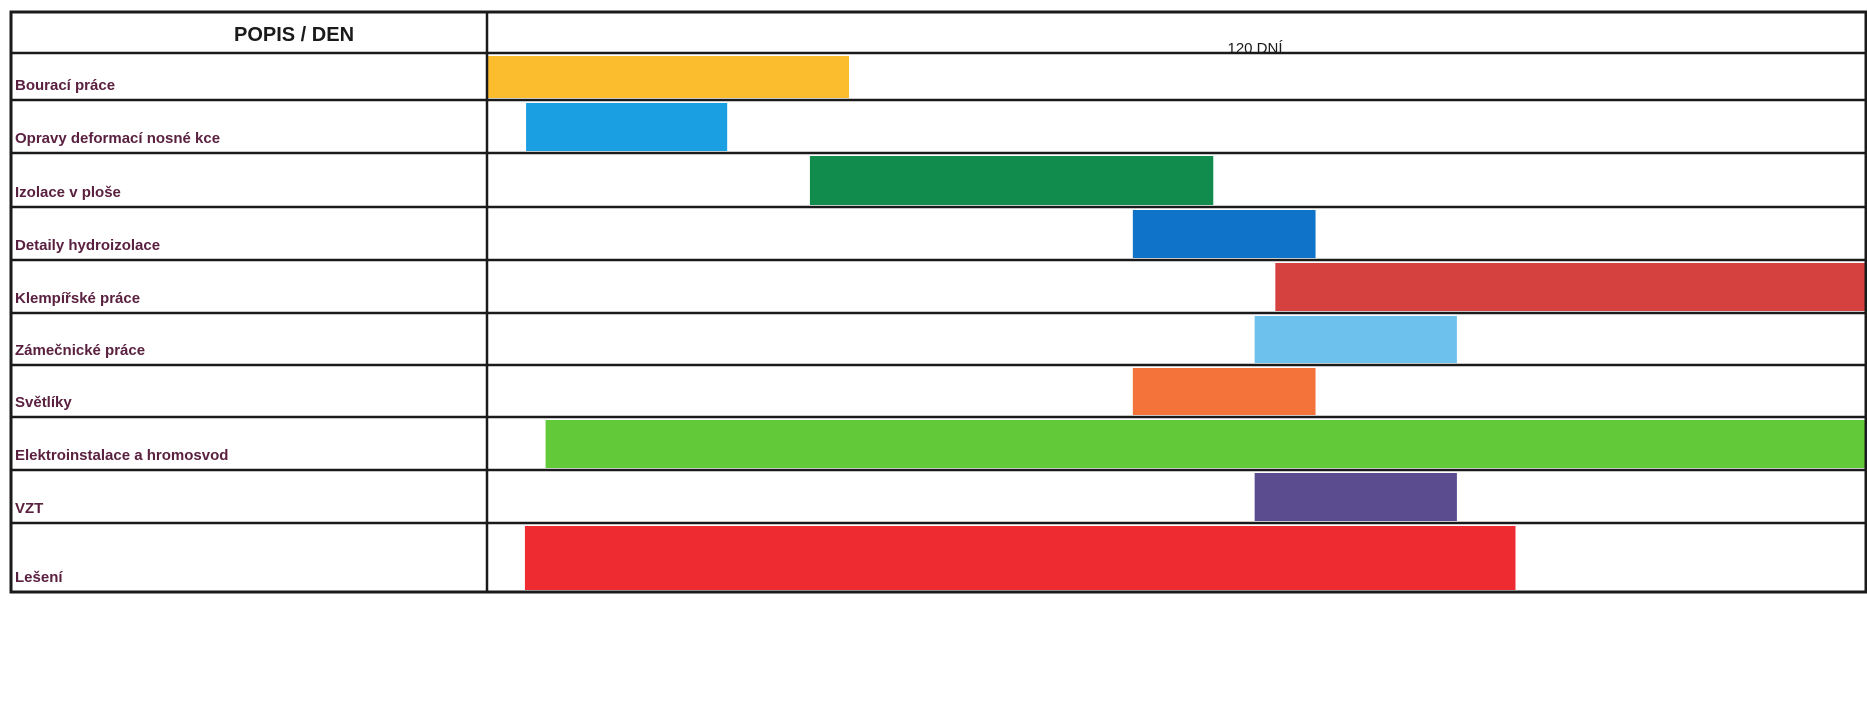 The height and width of the screenshot is (706, 1867). I want to click on task-label: Bourací práce, so click(65, 85).